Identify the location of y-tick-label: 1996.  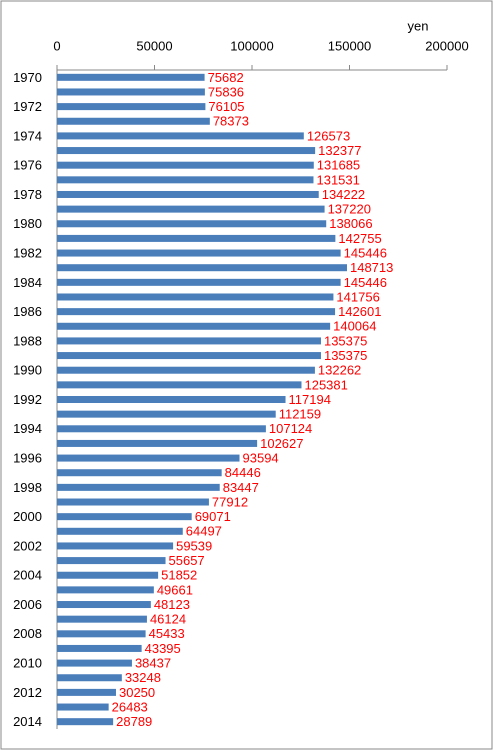
(27, 458).